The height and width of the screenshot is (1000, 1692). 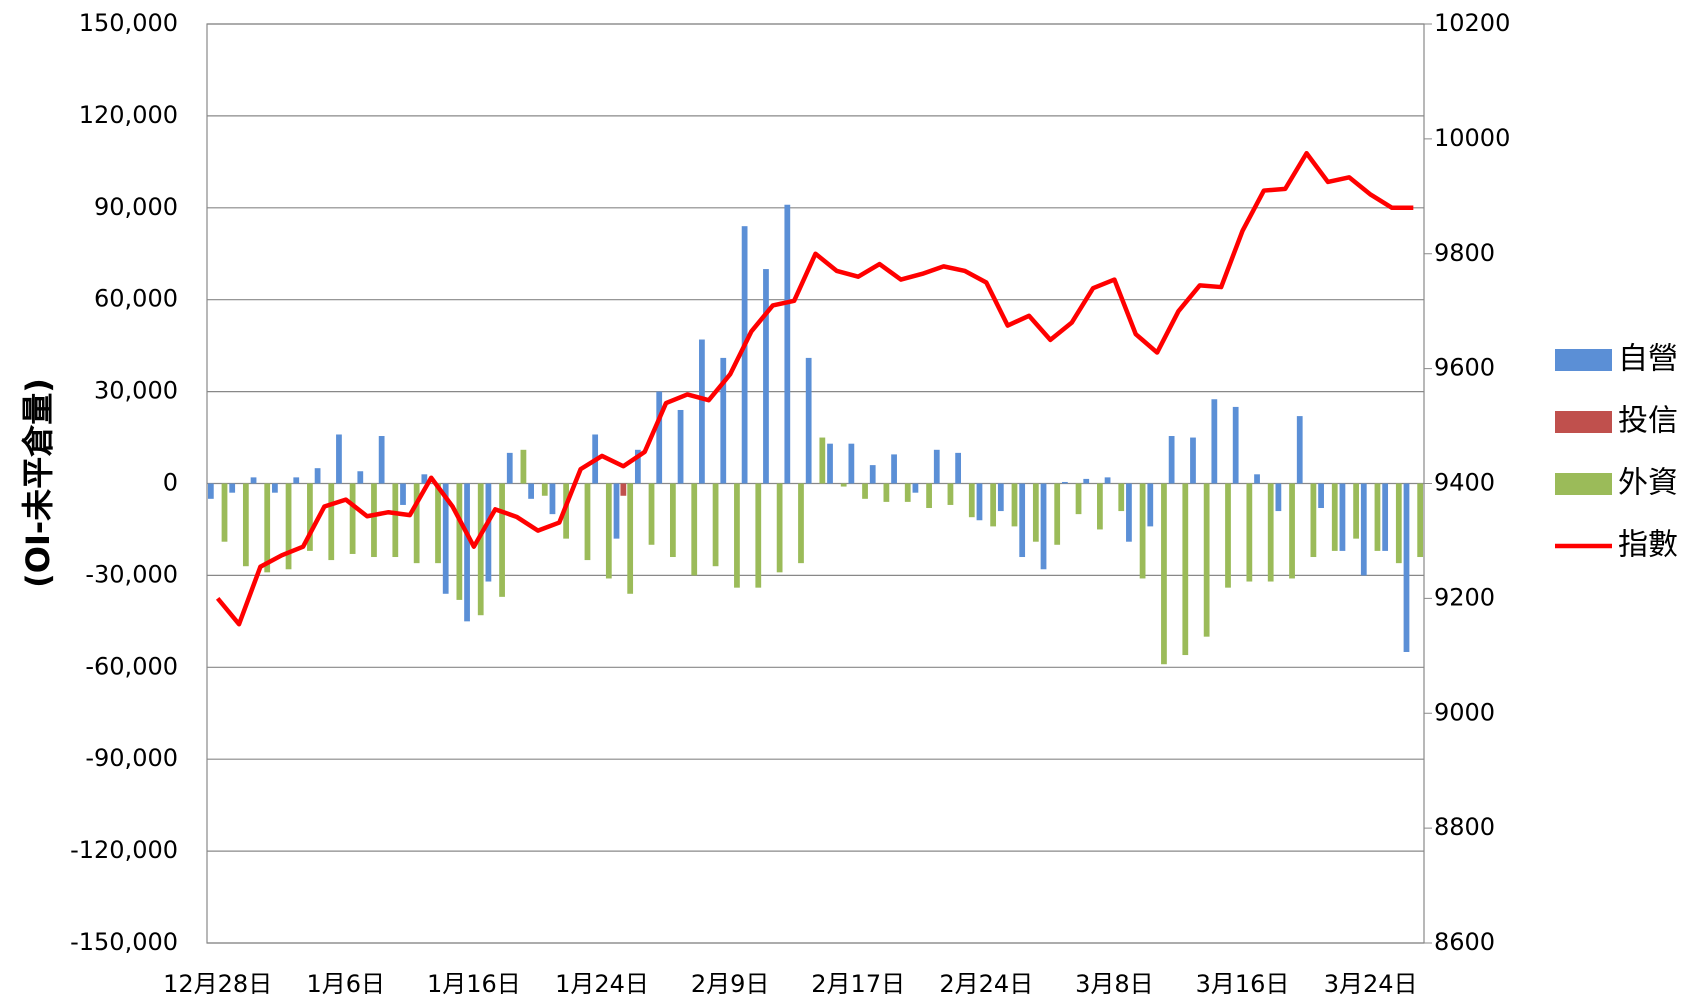 I want to click on legend-label: 指數, so click(x=1648, y=545).